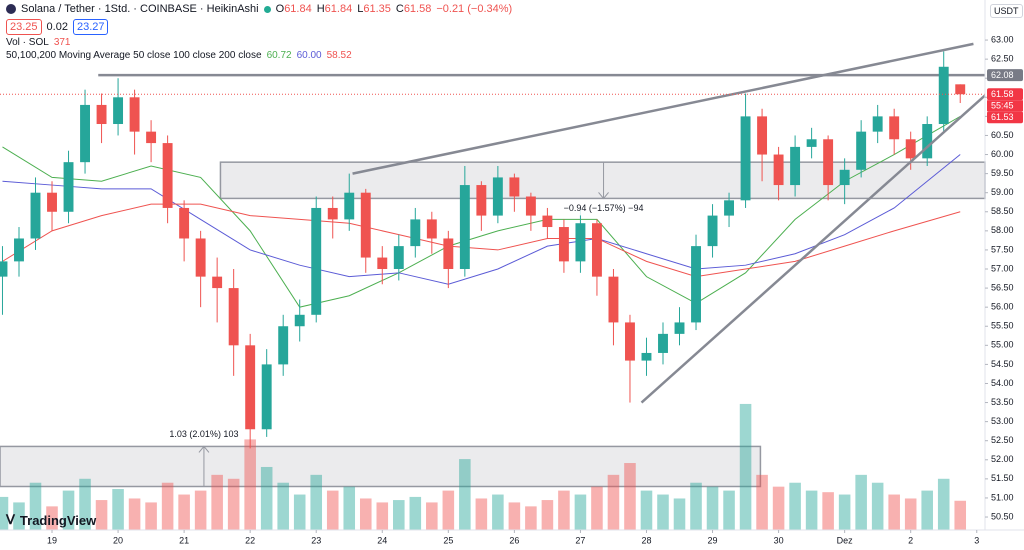  What do you see at coordinates (713, 540) in the screenshot?
I see `x-tick-label: 29` at bounding box center [713, 540].